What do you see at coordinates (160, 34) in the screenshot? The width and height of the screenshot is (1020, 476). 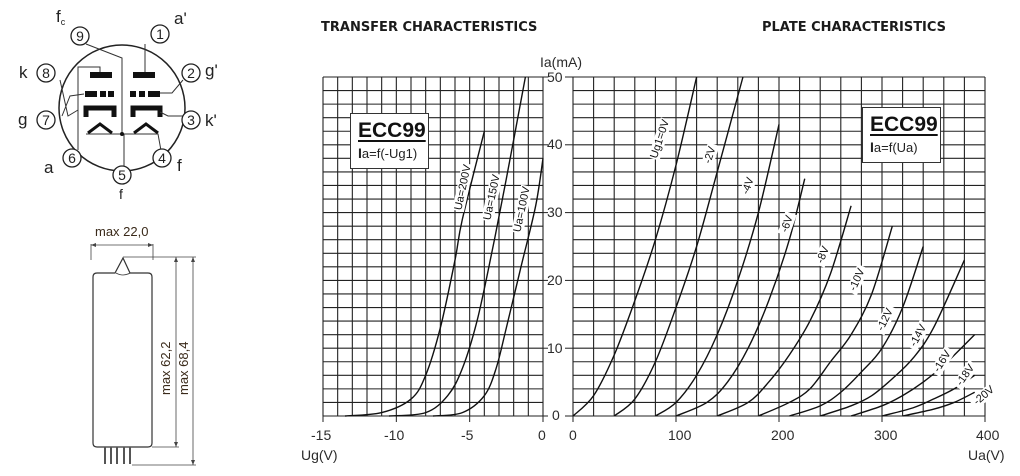 I see `pin-1-number: 1` at bounding box center [160, 34].